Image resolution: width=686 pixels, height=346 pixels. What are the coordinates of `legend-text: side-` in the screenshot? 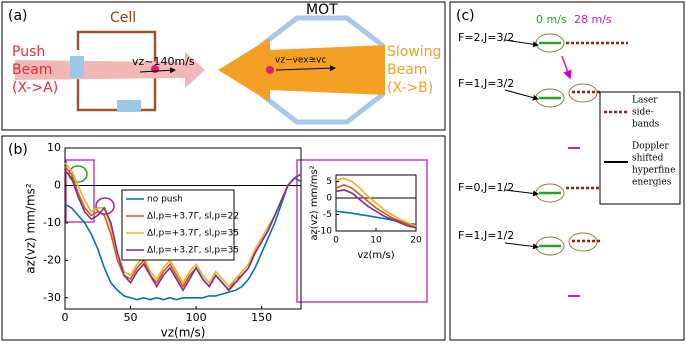 It's located at (643, 113).